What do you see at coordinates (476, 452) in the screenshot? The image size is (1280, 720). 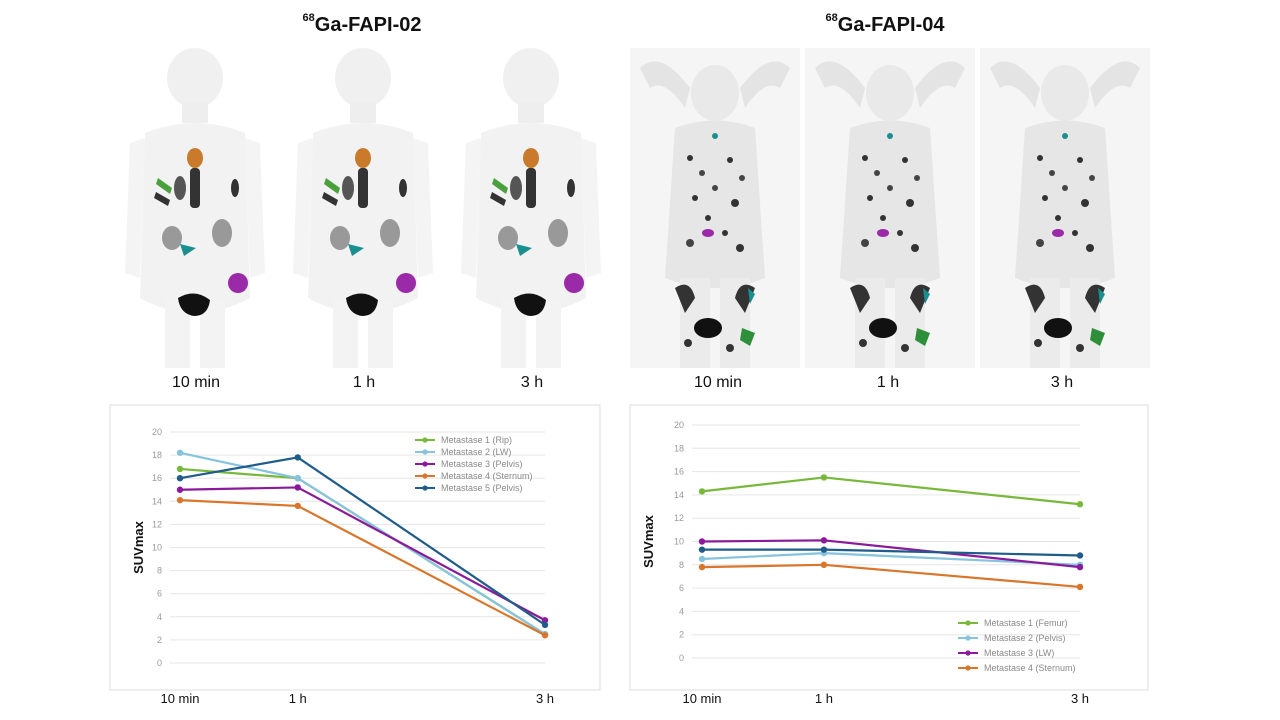 I see `legend-entry: Metastase 2 (LW)` at bounding box center [476, 452].